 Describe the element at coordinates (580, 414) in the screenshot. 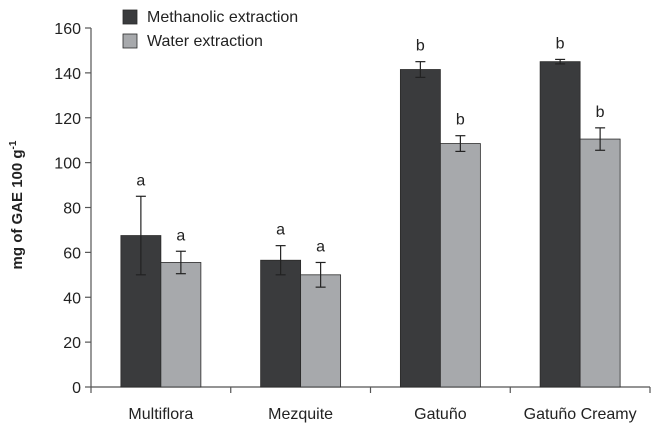

I see `x-tick-label: Gatuño Creamy` at that location.